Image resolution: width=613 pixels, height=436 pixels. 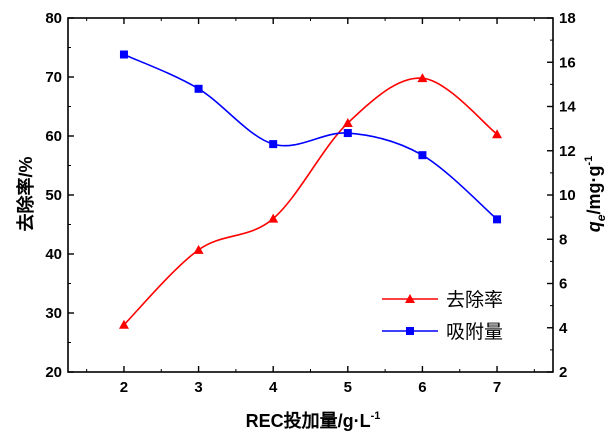 What do you see at coordinates (124, 387) in the screenshot?
I see `x-tick-label: 2` at bounding box center [124, 387].